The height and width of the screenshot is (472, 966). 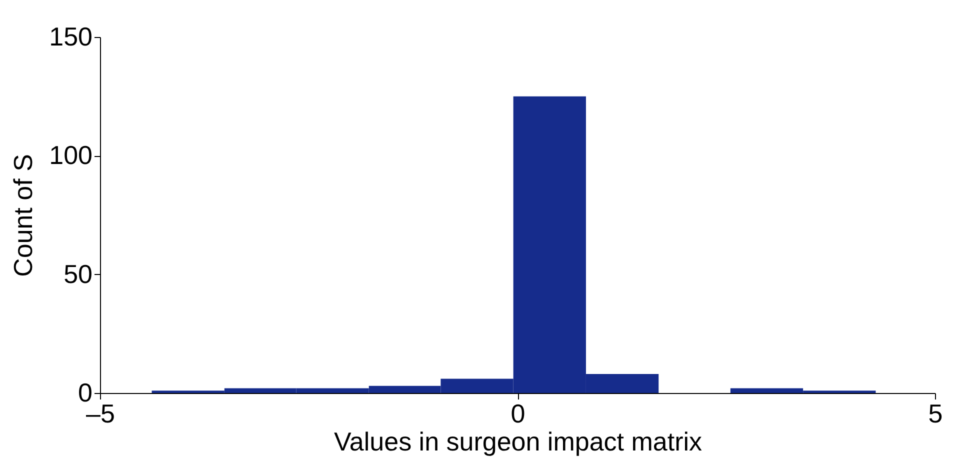 What do you see at coordinates (85, 393) in the screenshot?
I see `y-tick-label: 0` at bounding box center [85, 393].